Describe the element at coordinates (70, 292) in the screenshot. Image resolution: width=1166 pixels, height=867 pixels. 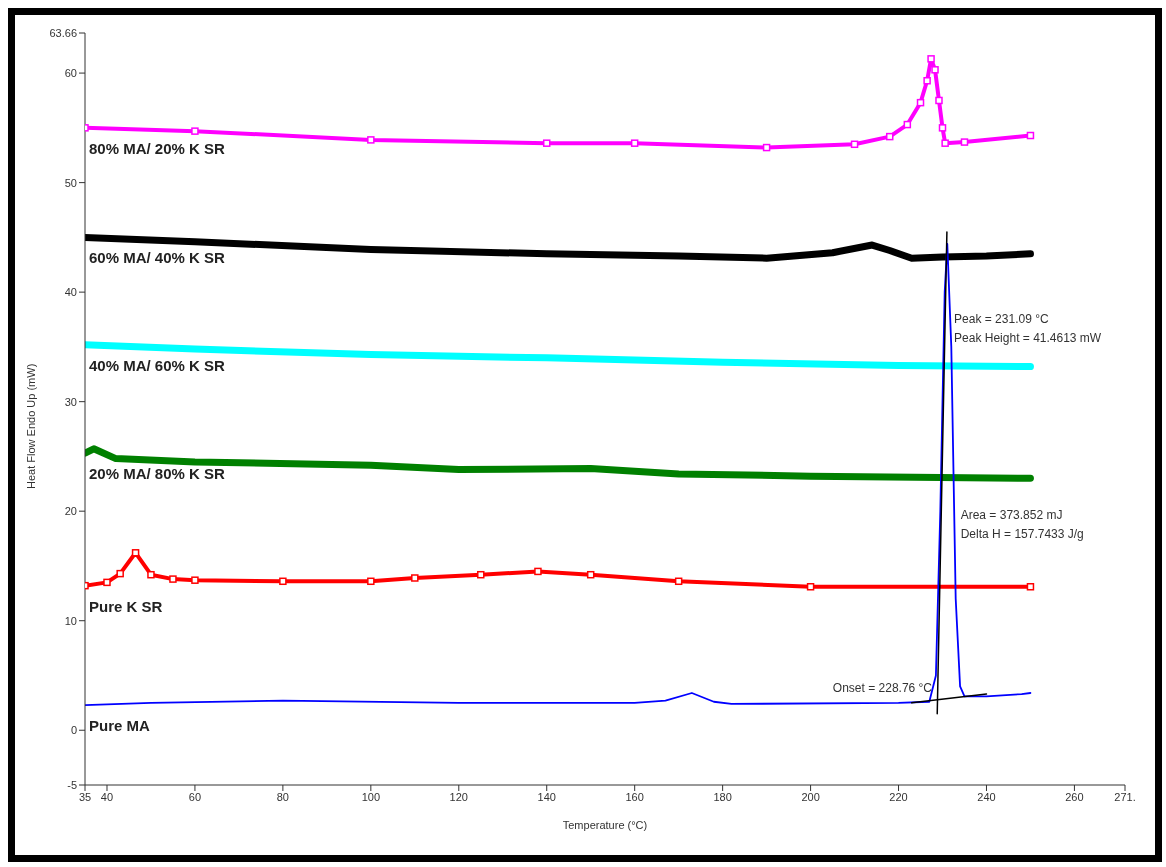
I see `y-tick-label: 40` at that location.